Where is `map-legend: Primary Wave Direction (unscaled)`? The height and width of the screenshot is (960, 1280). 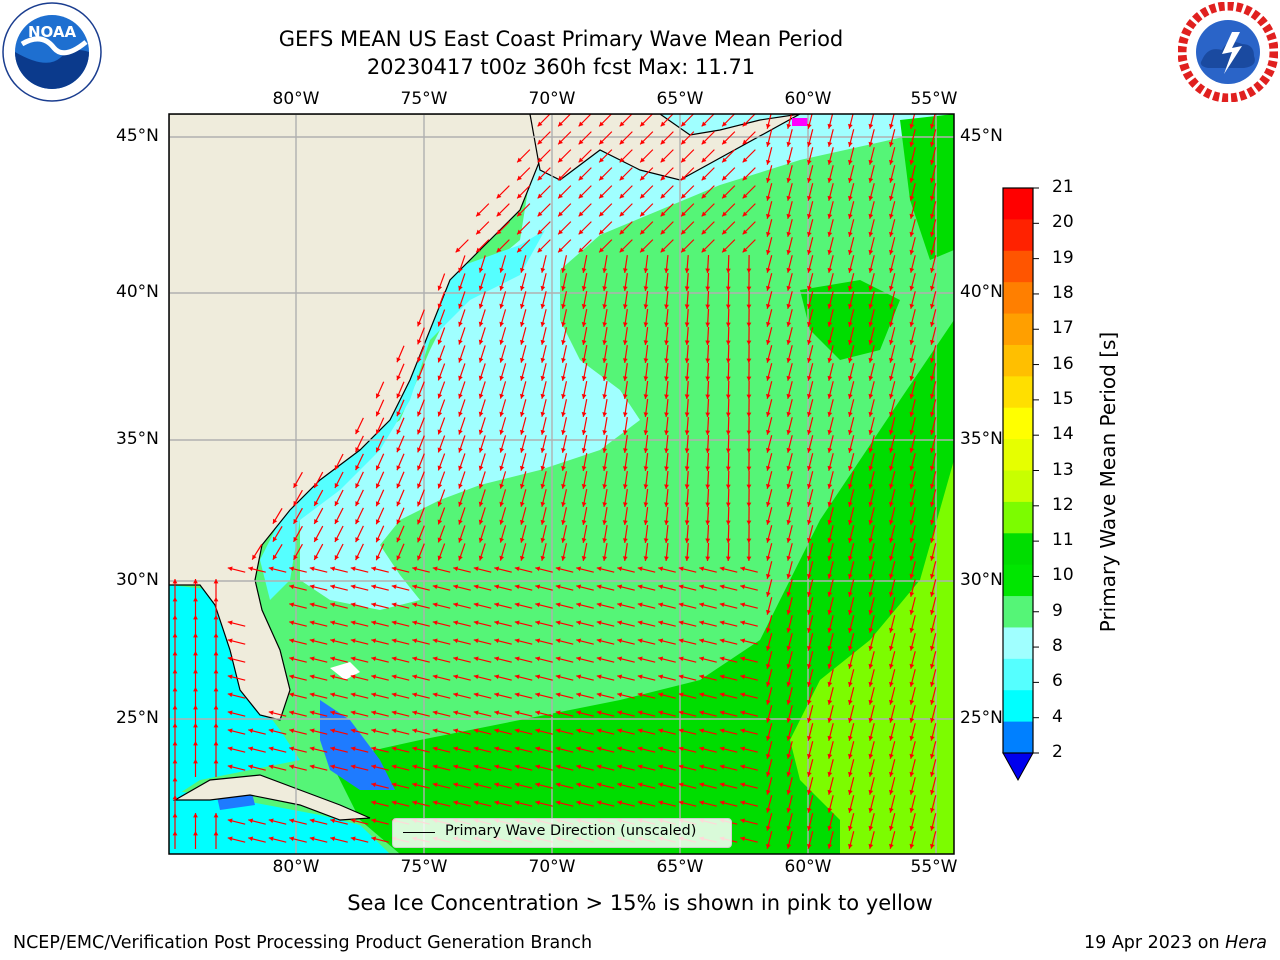 map-legend: Primary Wave Direction (unscaled) is located at coordinates (562, 833).